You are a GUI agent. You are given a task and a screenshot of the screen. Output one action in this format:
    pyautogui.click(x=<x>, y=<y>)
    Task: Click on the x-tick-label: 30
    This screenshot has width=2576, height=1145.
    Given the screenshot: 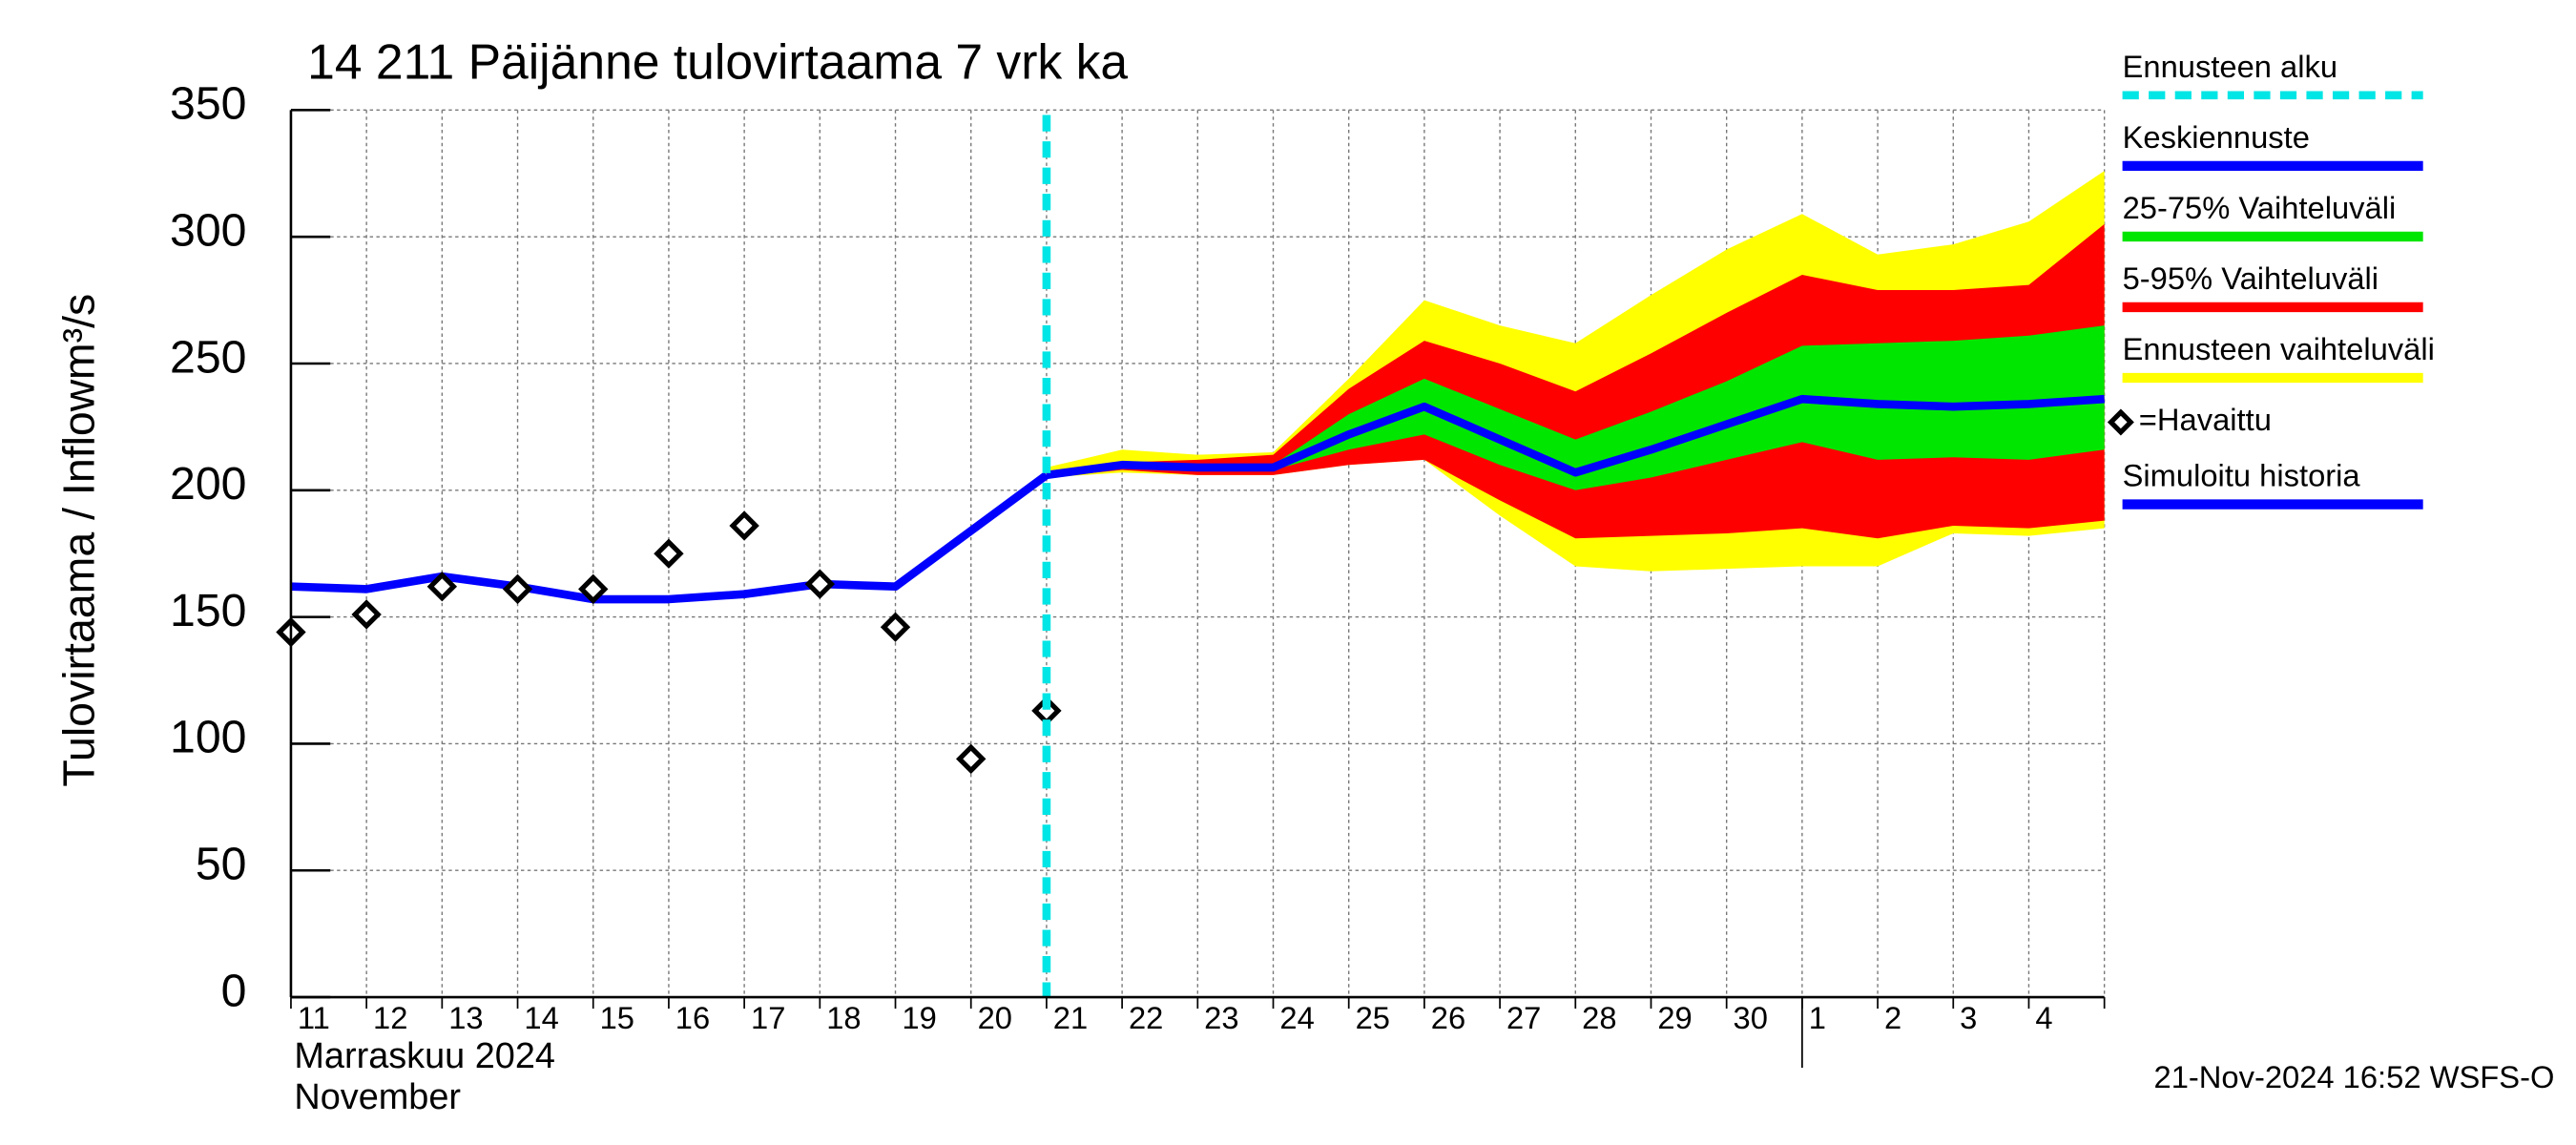 What is the action you would take?
    pyautogui.click(x=1751, y=1018)
    